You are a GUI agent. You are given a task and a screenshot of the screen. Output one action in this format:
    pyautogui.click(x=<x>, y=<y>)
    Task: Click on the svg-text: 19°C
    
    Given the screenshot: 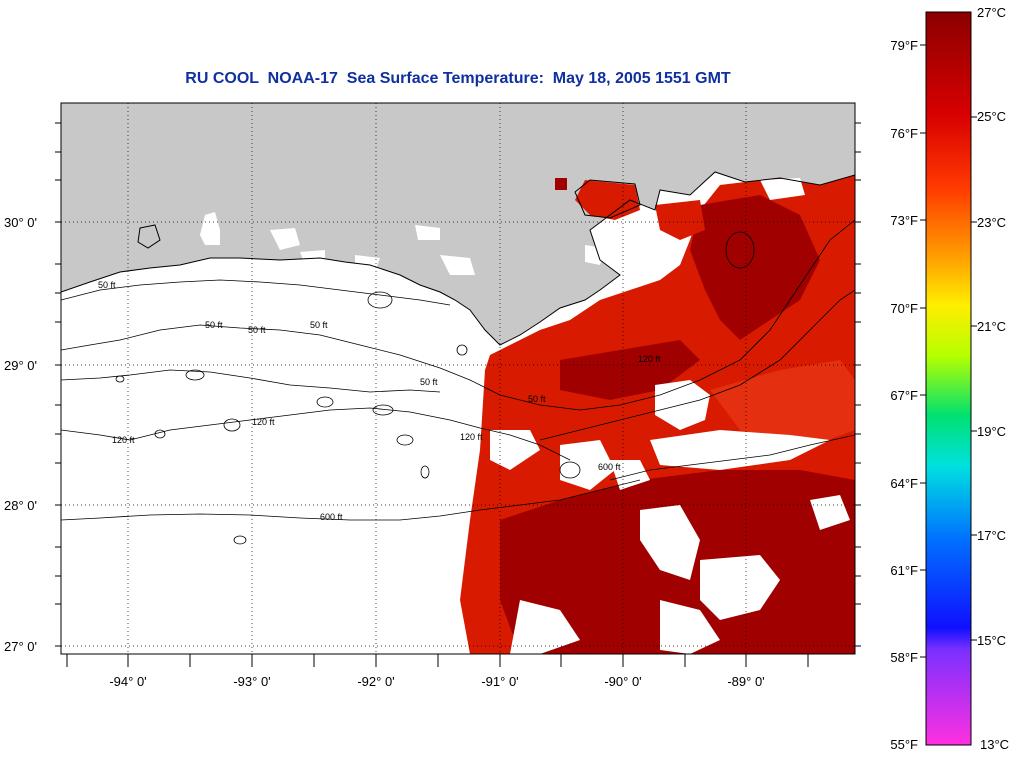 What is the action you would take?
    pyautogui.click(x=991, y=431)
    